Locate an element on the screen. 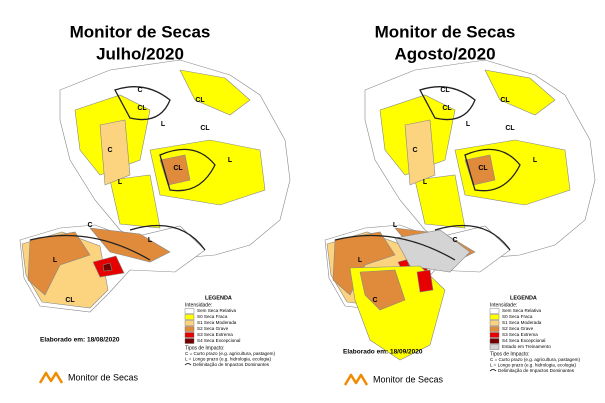 The image size is (605, 403). legend-label: S1 Seca Moderada is located at coordinates (522, 322).